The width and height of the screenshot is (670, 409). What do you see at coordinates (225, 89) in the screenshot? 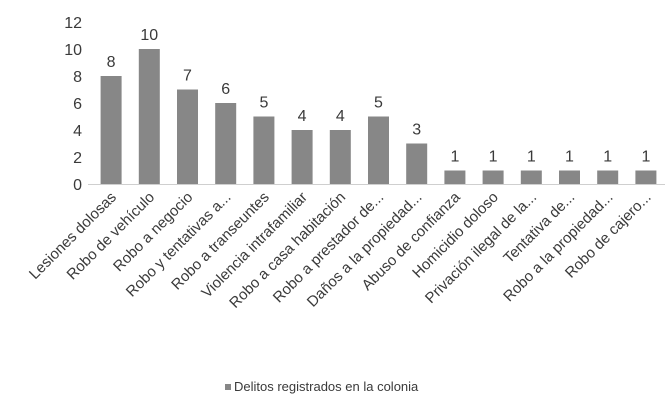
I see `value-label: 6` at bounding box center [225, 89].